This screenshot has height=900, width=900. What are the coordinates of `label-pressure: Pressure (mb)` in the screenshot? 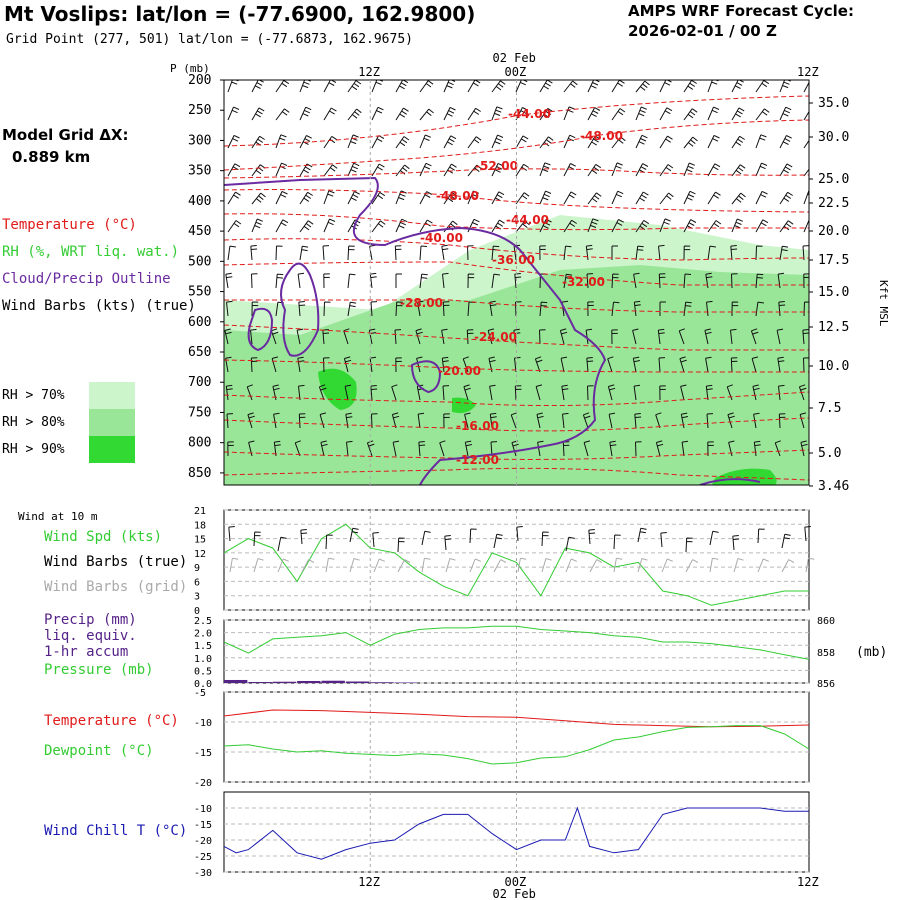 It's located at (99, 670).